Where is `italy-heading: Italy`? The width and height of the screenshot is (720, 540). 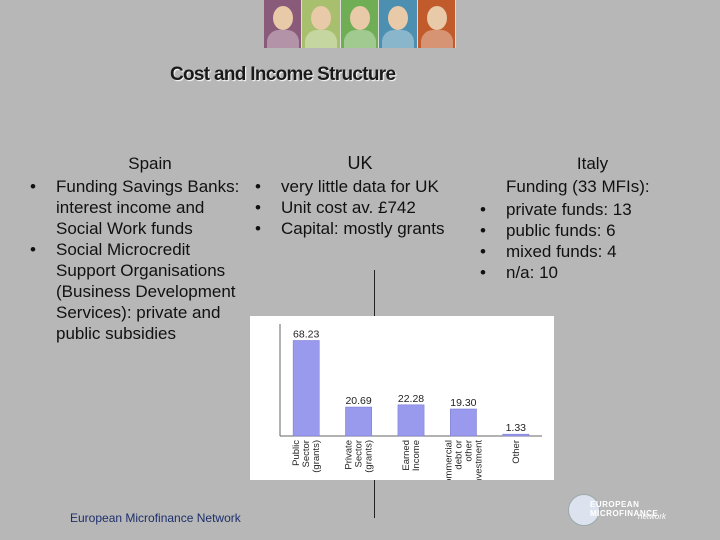 italy-heading: Italy is located at coordinates (592, 163).